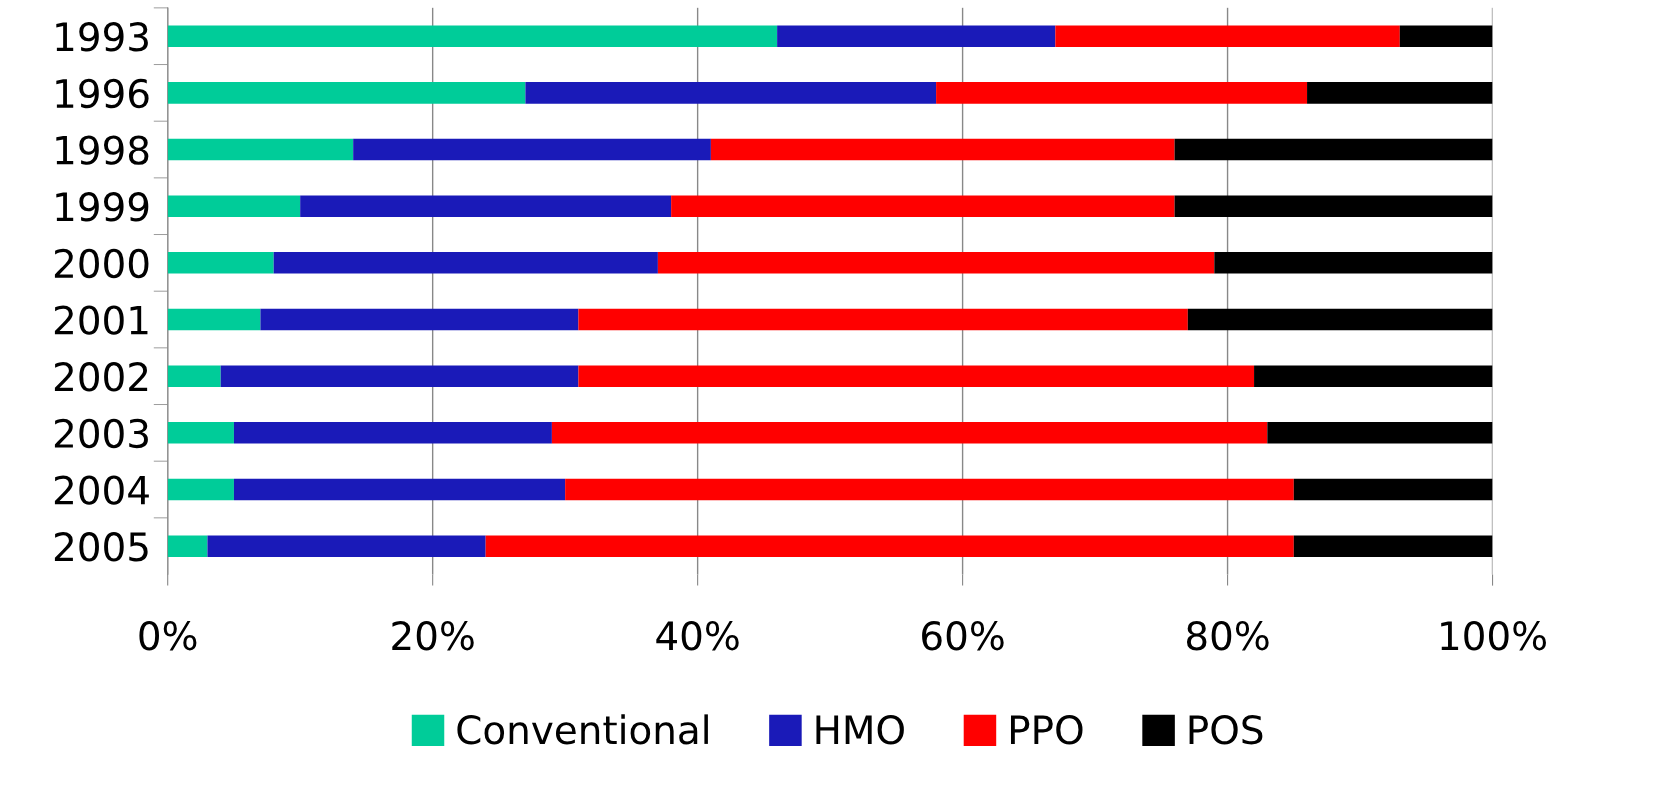 This screenshot has height=787, width=1677. Describe the element at coordinates (1226, 730) in the screenshot. I see `legend-label: POS` at that location.